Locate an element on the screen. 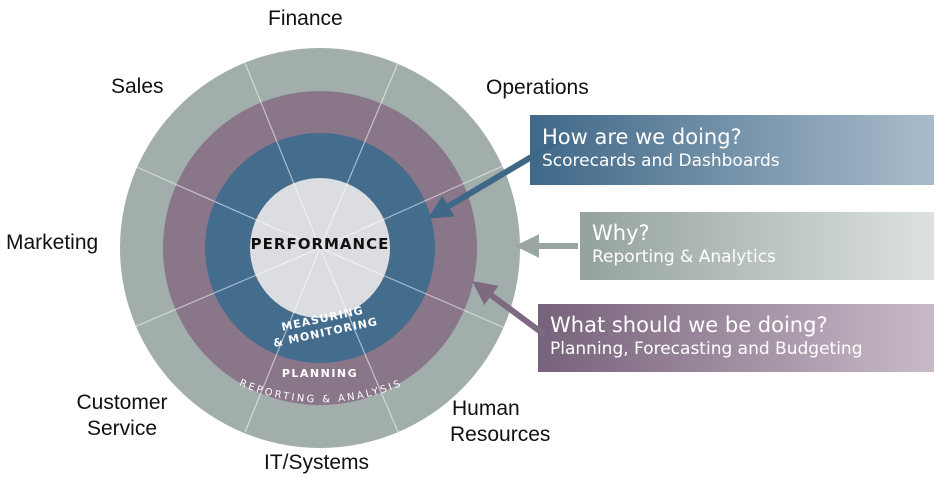  dept-customer-service-line2: Service is located at coordinates (122, 428).